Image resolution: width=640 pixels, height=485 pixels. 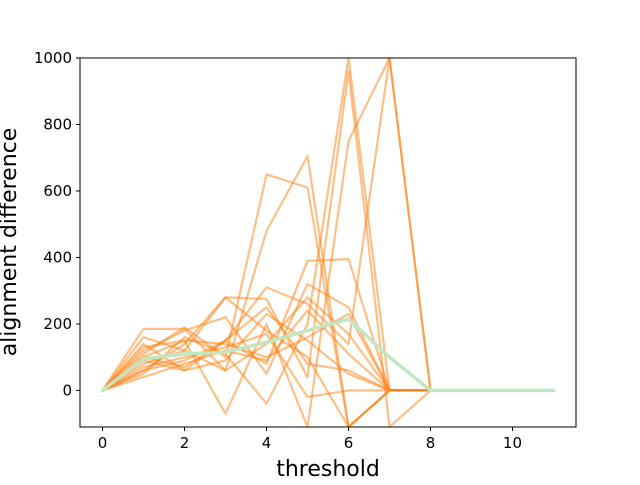 I want to click on y-tick-label: 0, so click(x=67, y=390).